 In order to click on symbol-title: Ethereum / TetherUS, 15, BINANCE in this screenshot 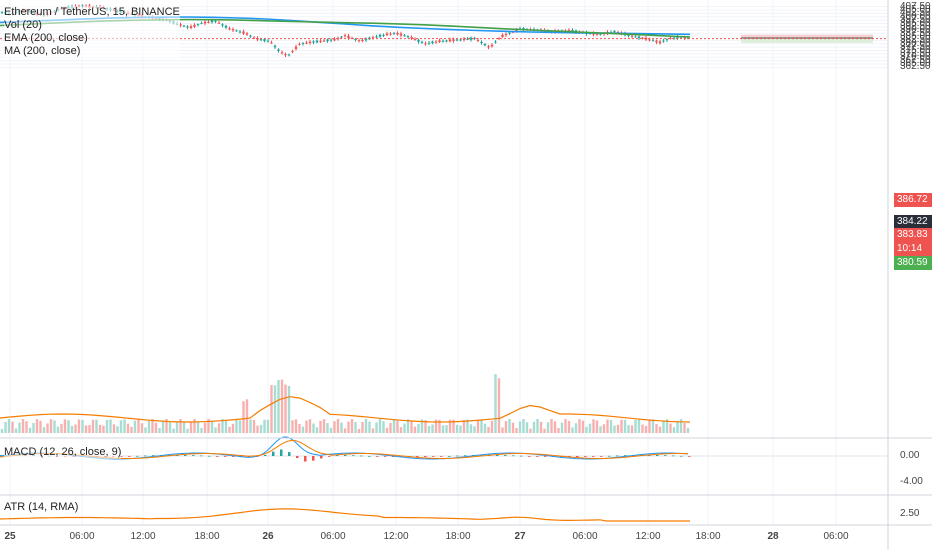, I will do `click(92, 12)`.